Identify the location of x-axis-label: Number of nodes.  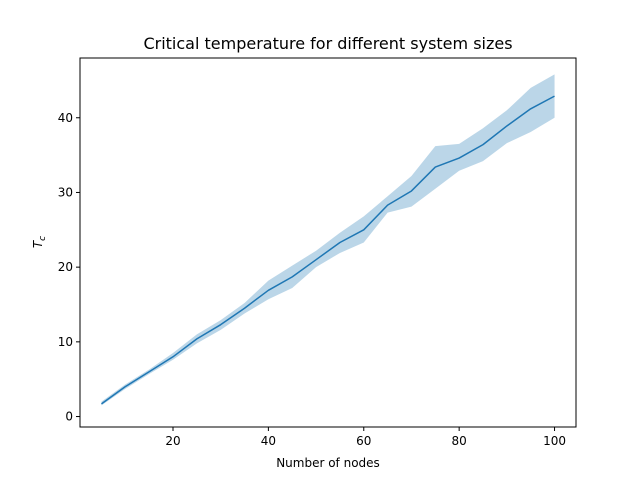
(328, 463).